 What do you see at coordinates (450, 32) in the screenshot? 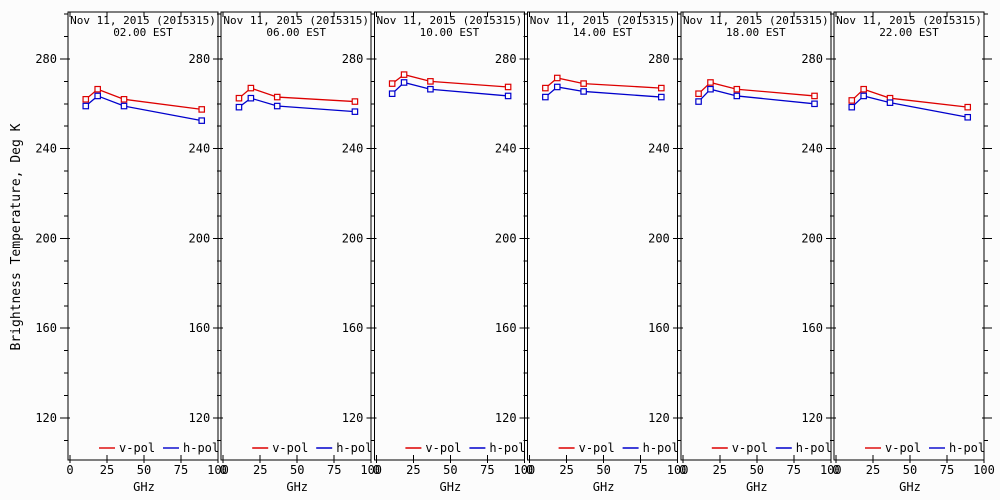
I see `panel-subtitle: 10.00 EST` at bounding box center [450, 32].